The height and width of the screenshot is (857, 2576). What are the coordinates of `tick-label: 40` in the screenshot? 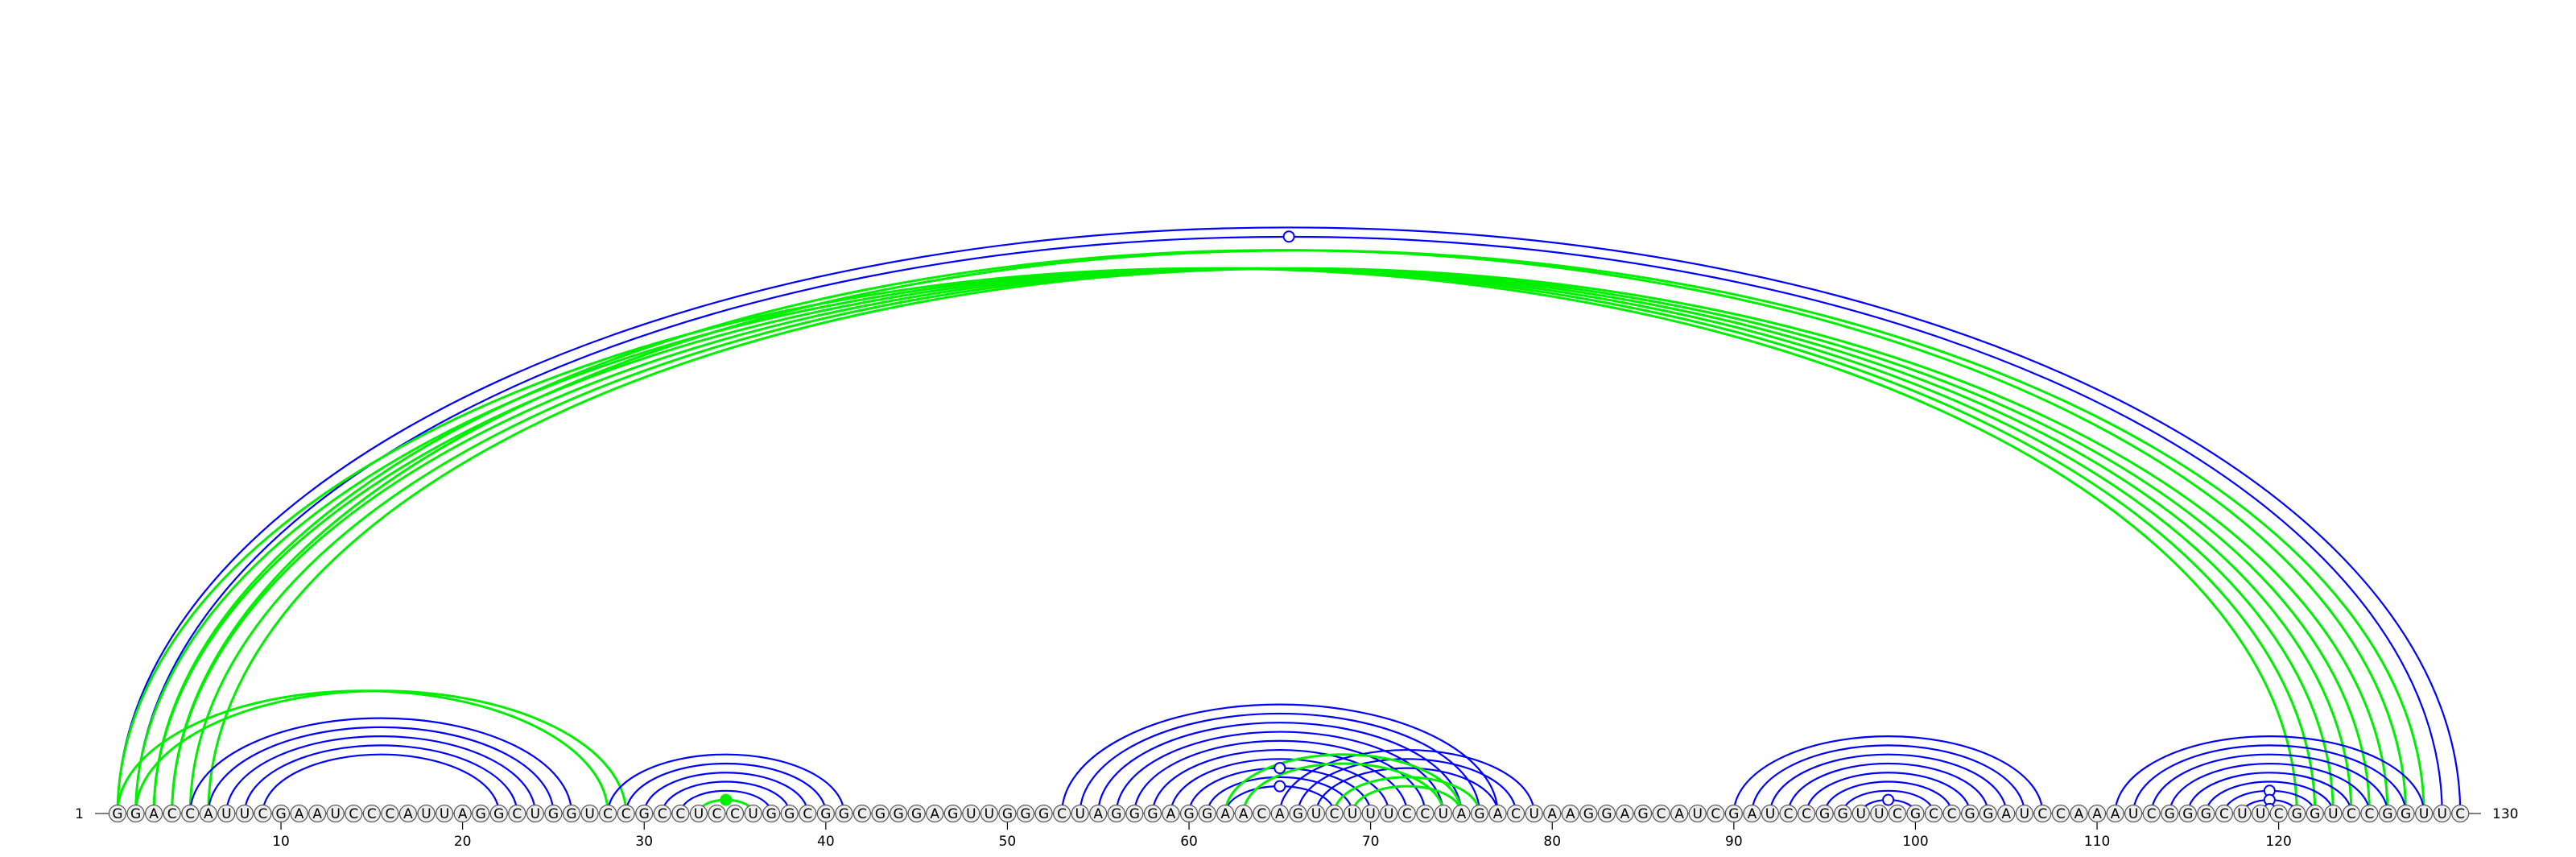 It's located at (826, 842).